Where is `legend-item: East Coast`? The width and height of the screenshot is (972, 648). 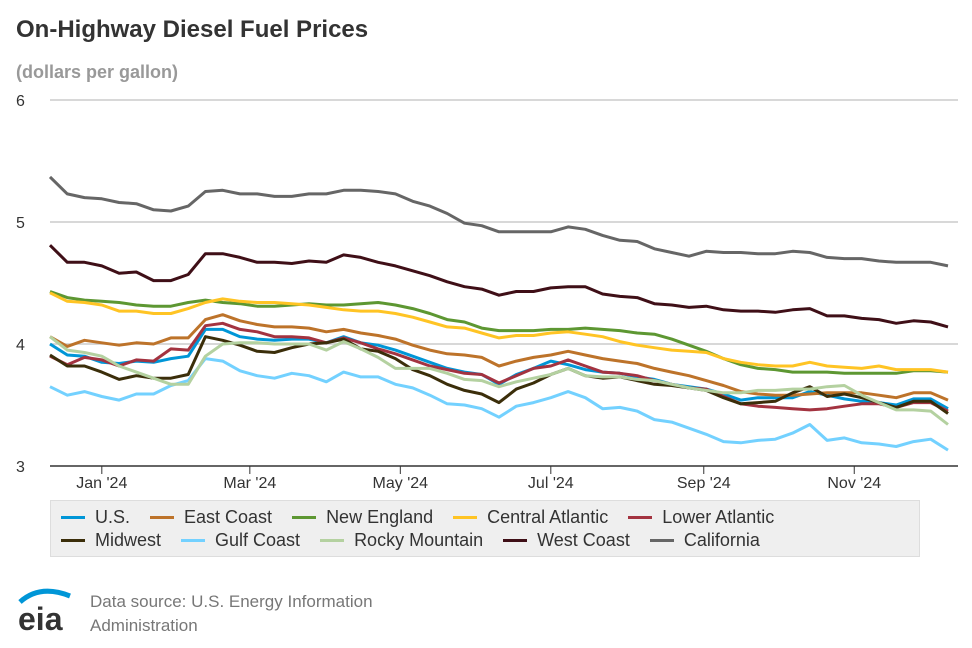 legend-item: East Coast is located at coordinates (211, 517).